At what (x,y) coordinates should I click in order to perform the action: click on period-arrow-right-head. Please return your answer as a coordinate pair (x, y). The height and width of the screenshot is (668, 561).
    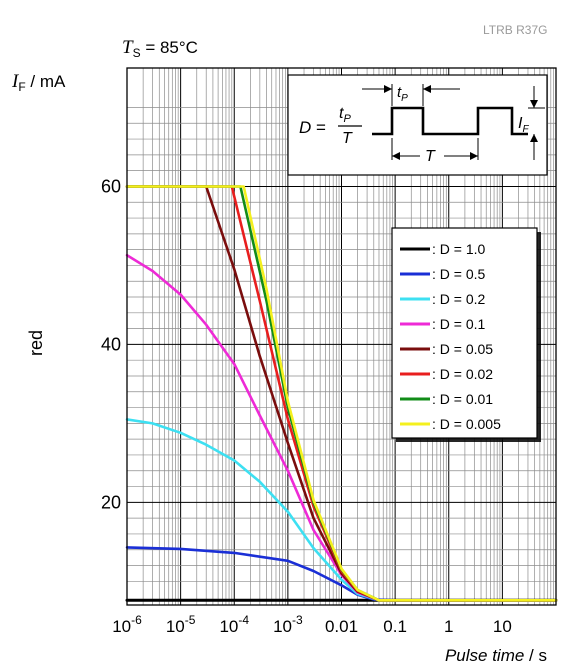
    Looking at the image, I should click on (474, 156).